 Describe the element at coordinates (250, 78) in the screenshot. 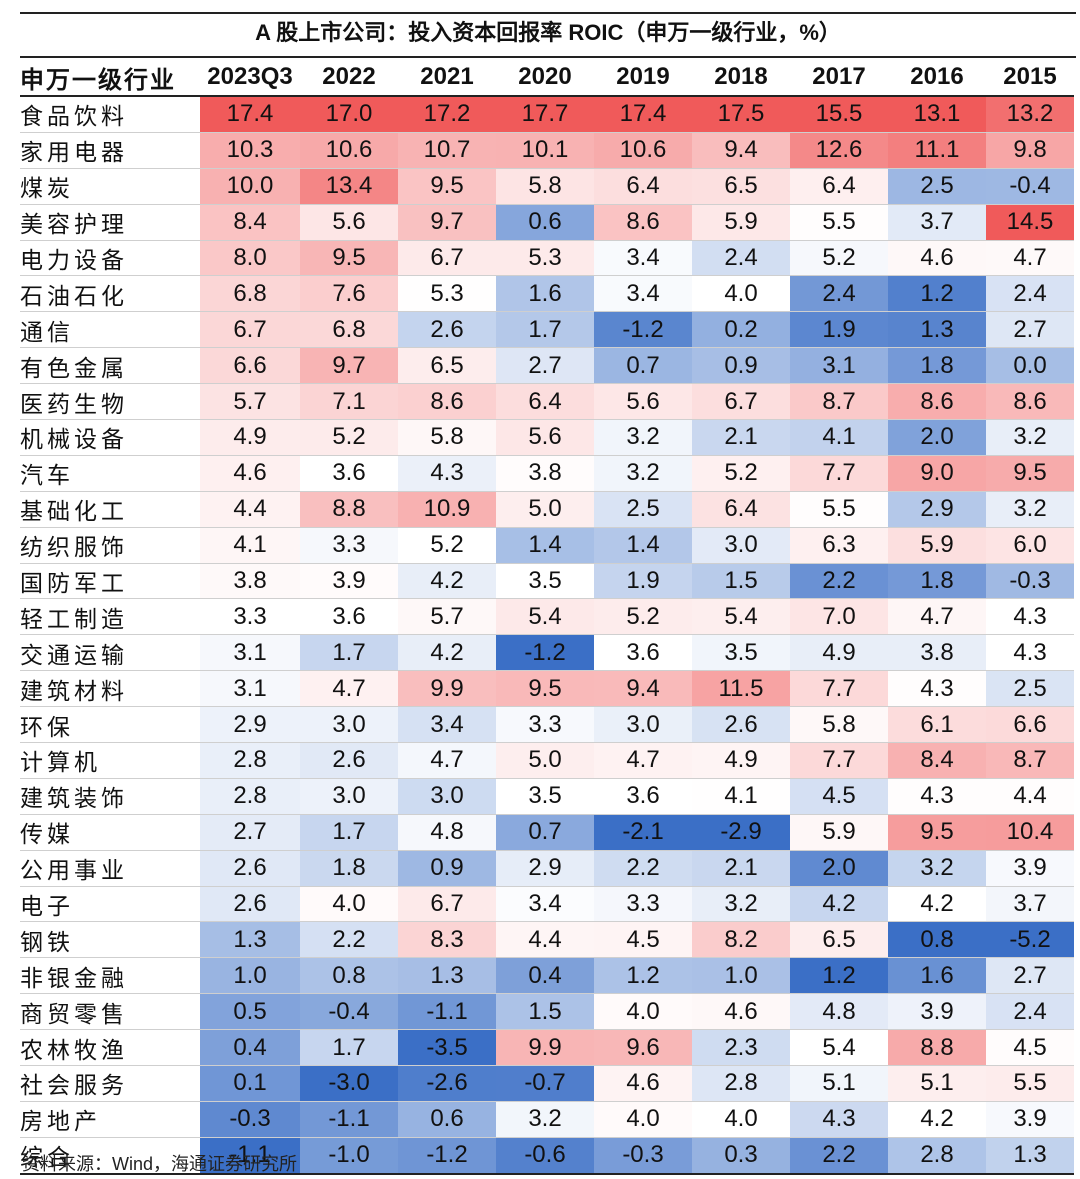

I see `column-header: 2023Q3` at that location.